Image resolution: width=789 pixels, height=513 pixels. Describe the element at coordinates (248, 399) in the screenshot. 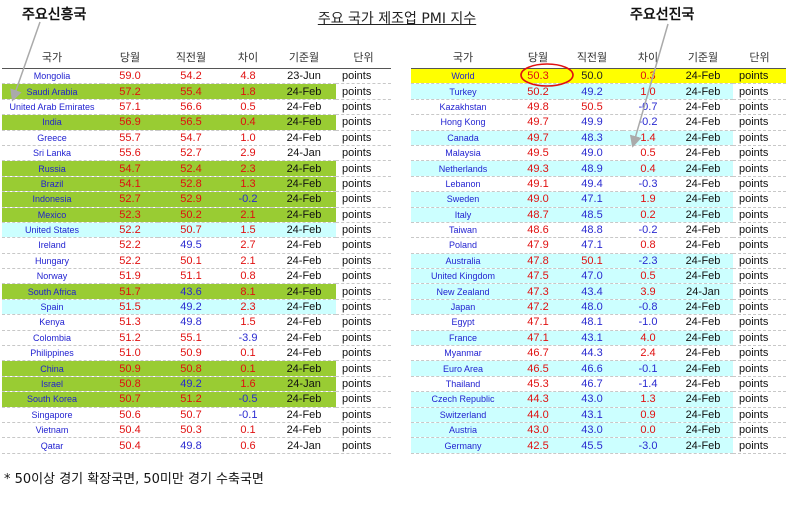

I see `diff-value-cell: -0.5` at that location.